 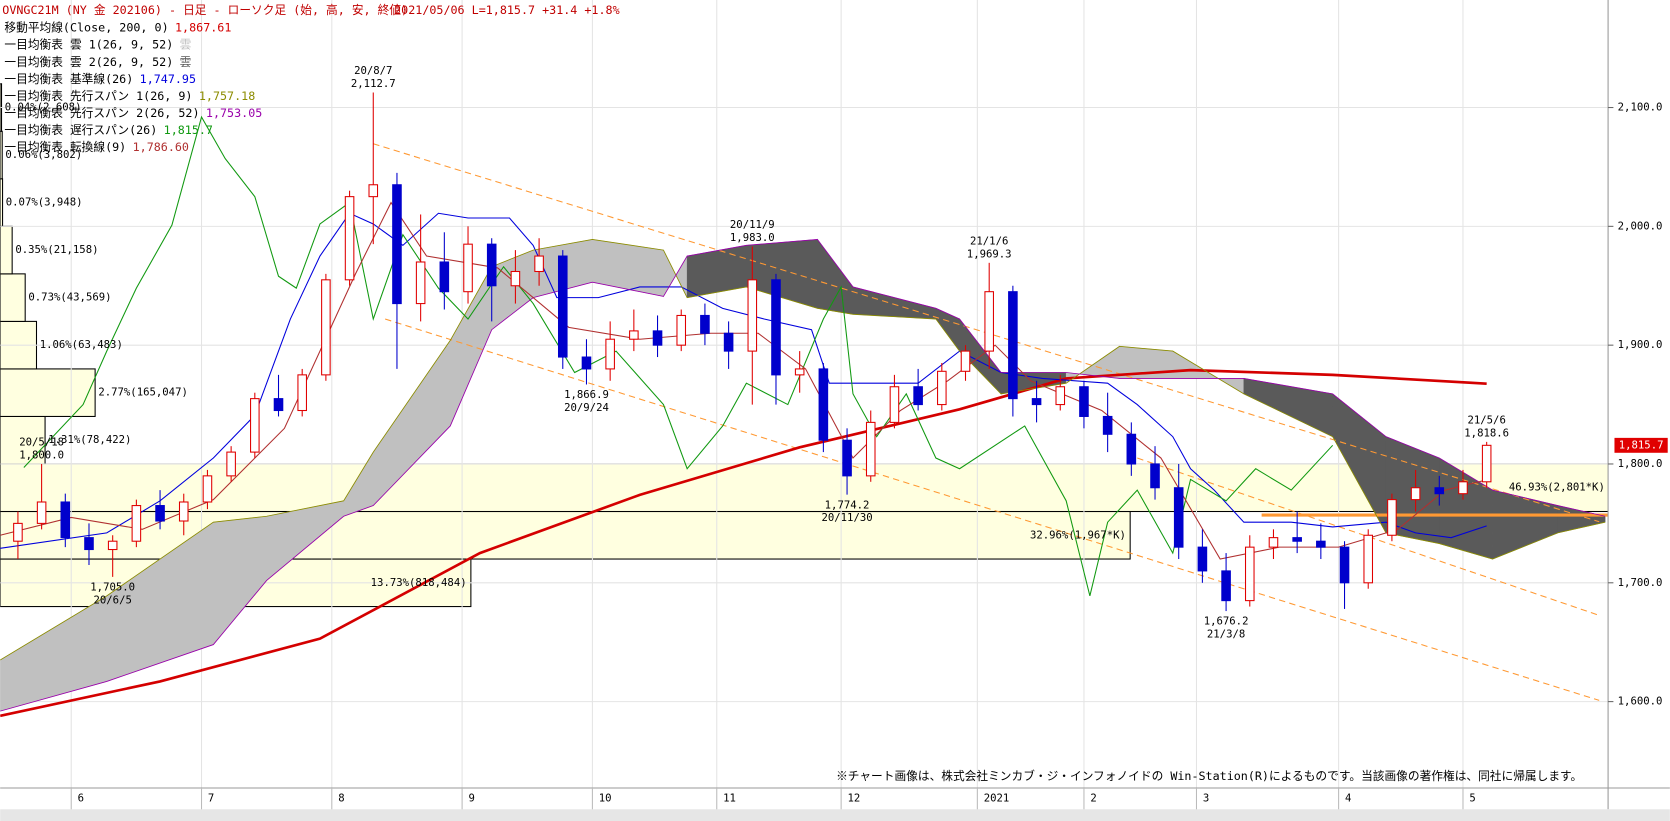 What do you see at coordinates (227, 95) in the screenshot?
I see `legend-value: 1,757.18` at bounding box center [227, 95].